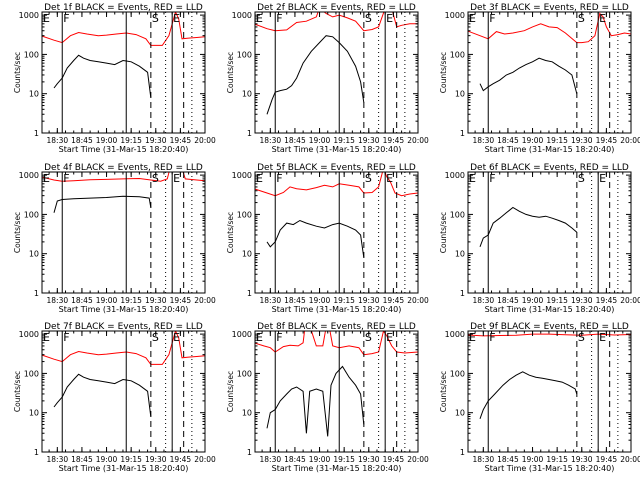  Describe the element at coordinates (336, 8) in the screenshot. I see `chart-title: Det 2f BLACK = Events, RED = LLD` at that location.